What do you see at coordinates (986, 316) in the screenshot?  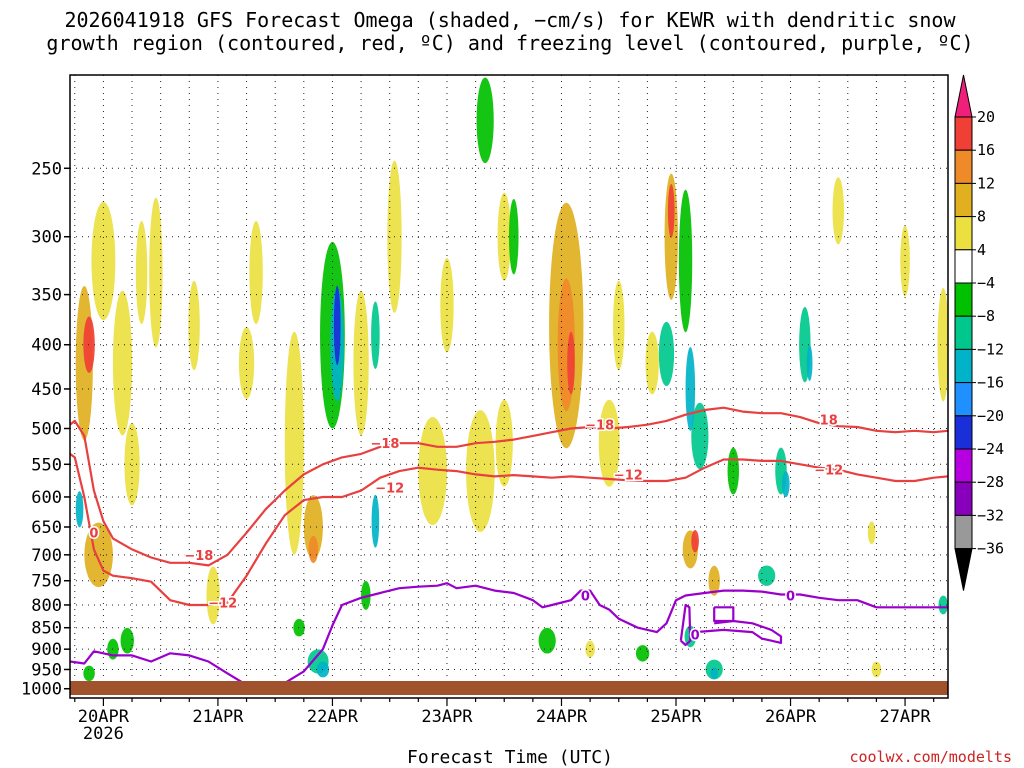 I see `colorbar-label-6: −8` at bounding box center [986, 316].